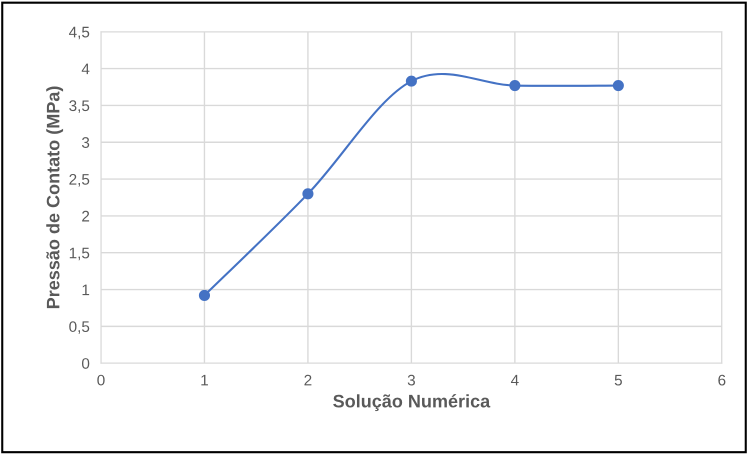 The width and height of the screenshot is (748, 454). What do you see at coordinates (618, 380) in the screenshot?
I see `x-tick-label: 5` at bounding box center [618, 380].